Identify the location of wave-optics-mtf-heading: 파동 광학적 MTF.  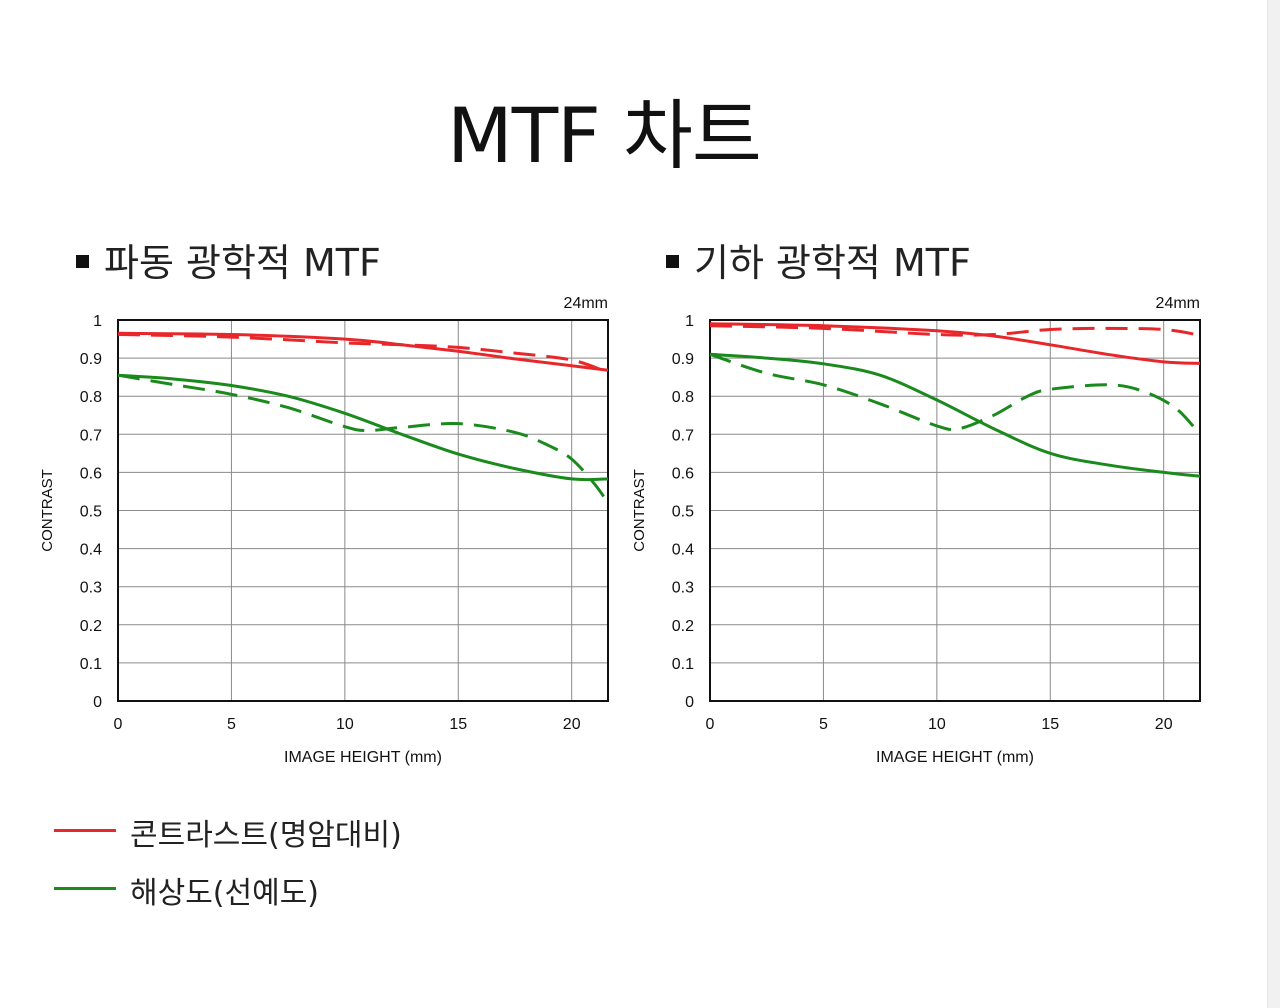
(228, 259).